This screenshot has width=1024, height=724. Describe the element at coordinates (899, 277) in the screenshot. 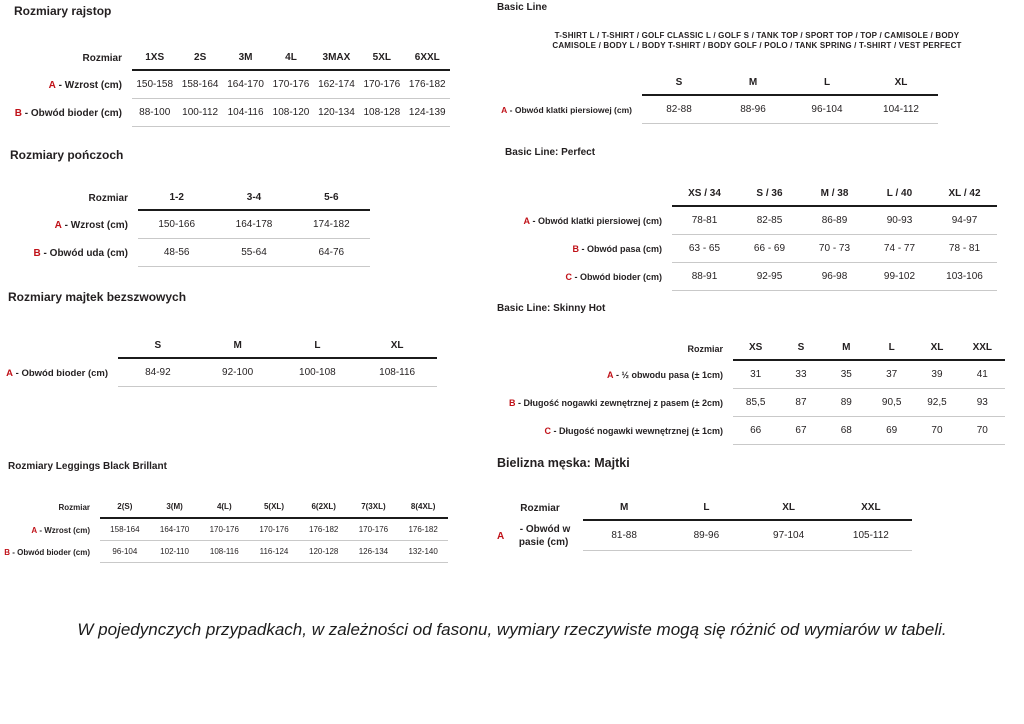

I see `cell-value: 99-102` at that location.